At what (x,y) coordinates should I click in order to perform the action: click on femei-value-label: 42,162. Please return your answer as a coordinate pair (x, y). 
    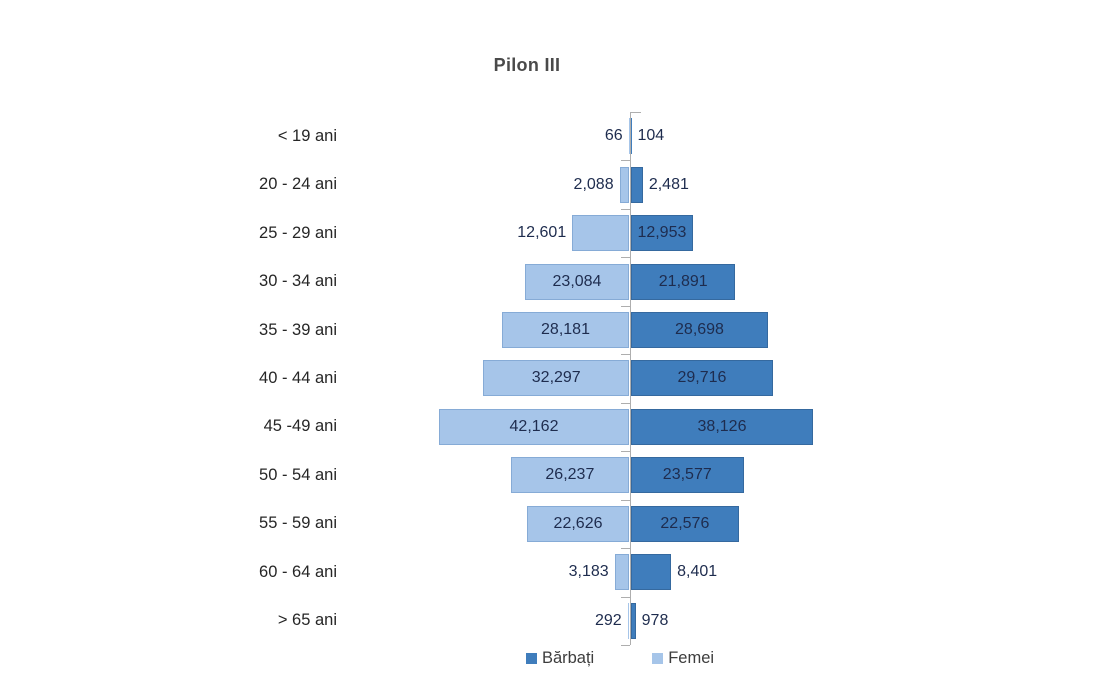
    Looking at the image, I should click on (534, 426).